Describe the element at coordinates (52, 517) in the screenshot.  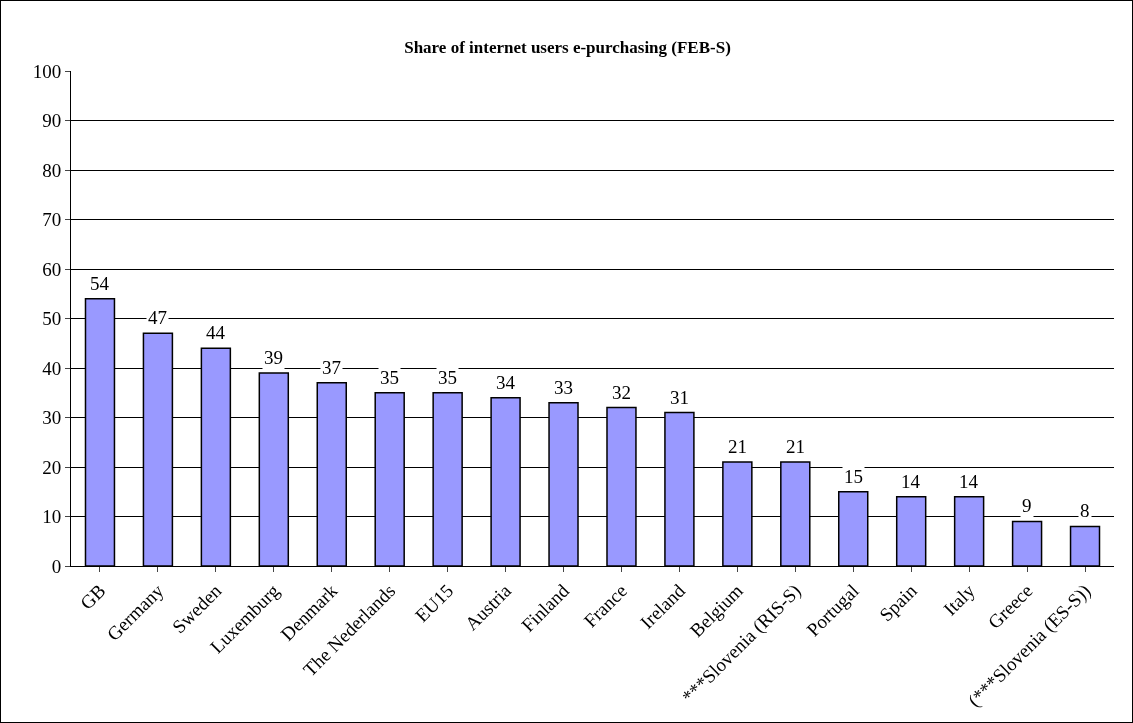
I see `y-tick-label: 10` at that location.